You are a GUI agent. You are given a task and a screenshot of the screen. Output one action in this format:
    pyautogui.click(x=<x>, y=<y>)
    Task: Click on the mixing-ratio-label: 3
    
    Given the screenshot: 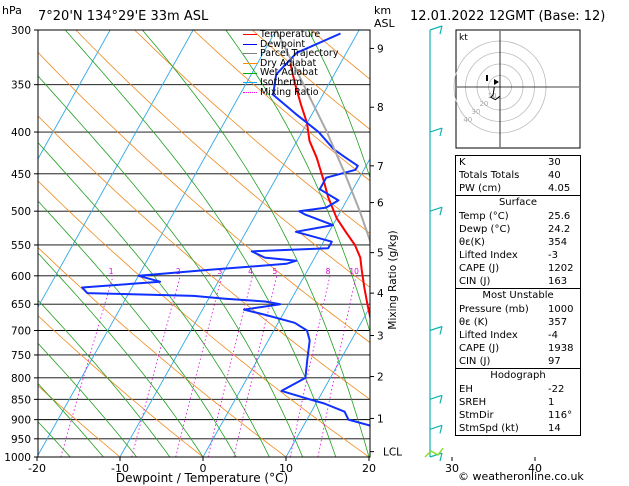 What is the action you would take?
    pyautogui.click(x=220, y=271)
    